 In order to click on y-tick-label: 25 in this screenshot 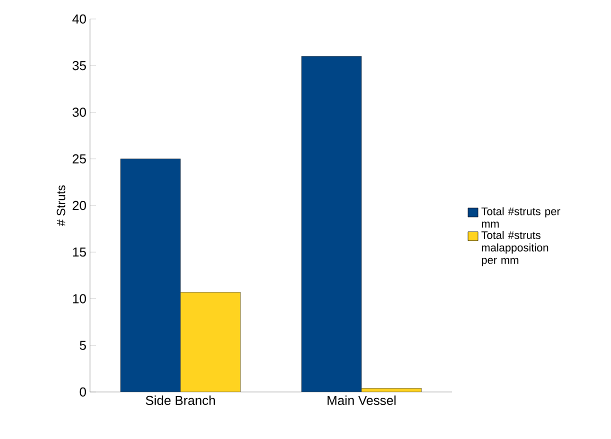, I will do `click(79, 159)`.